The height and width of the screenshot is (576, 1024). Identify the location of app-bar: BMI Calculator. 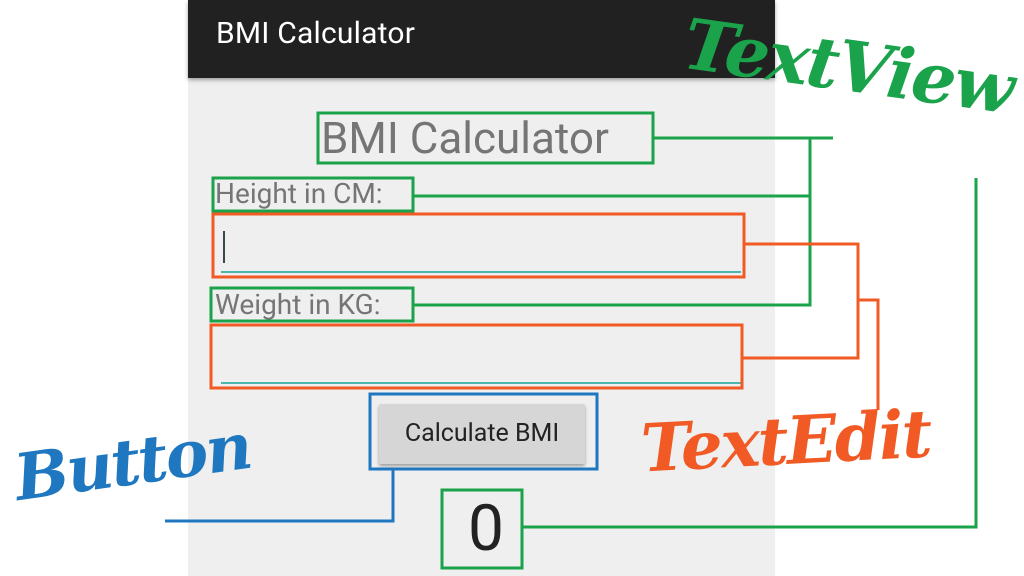
(481, 39).